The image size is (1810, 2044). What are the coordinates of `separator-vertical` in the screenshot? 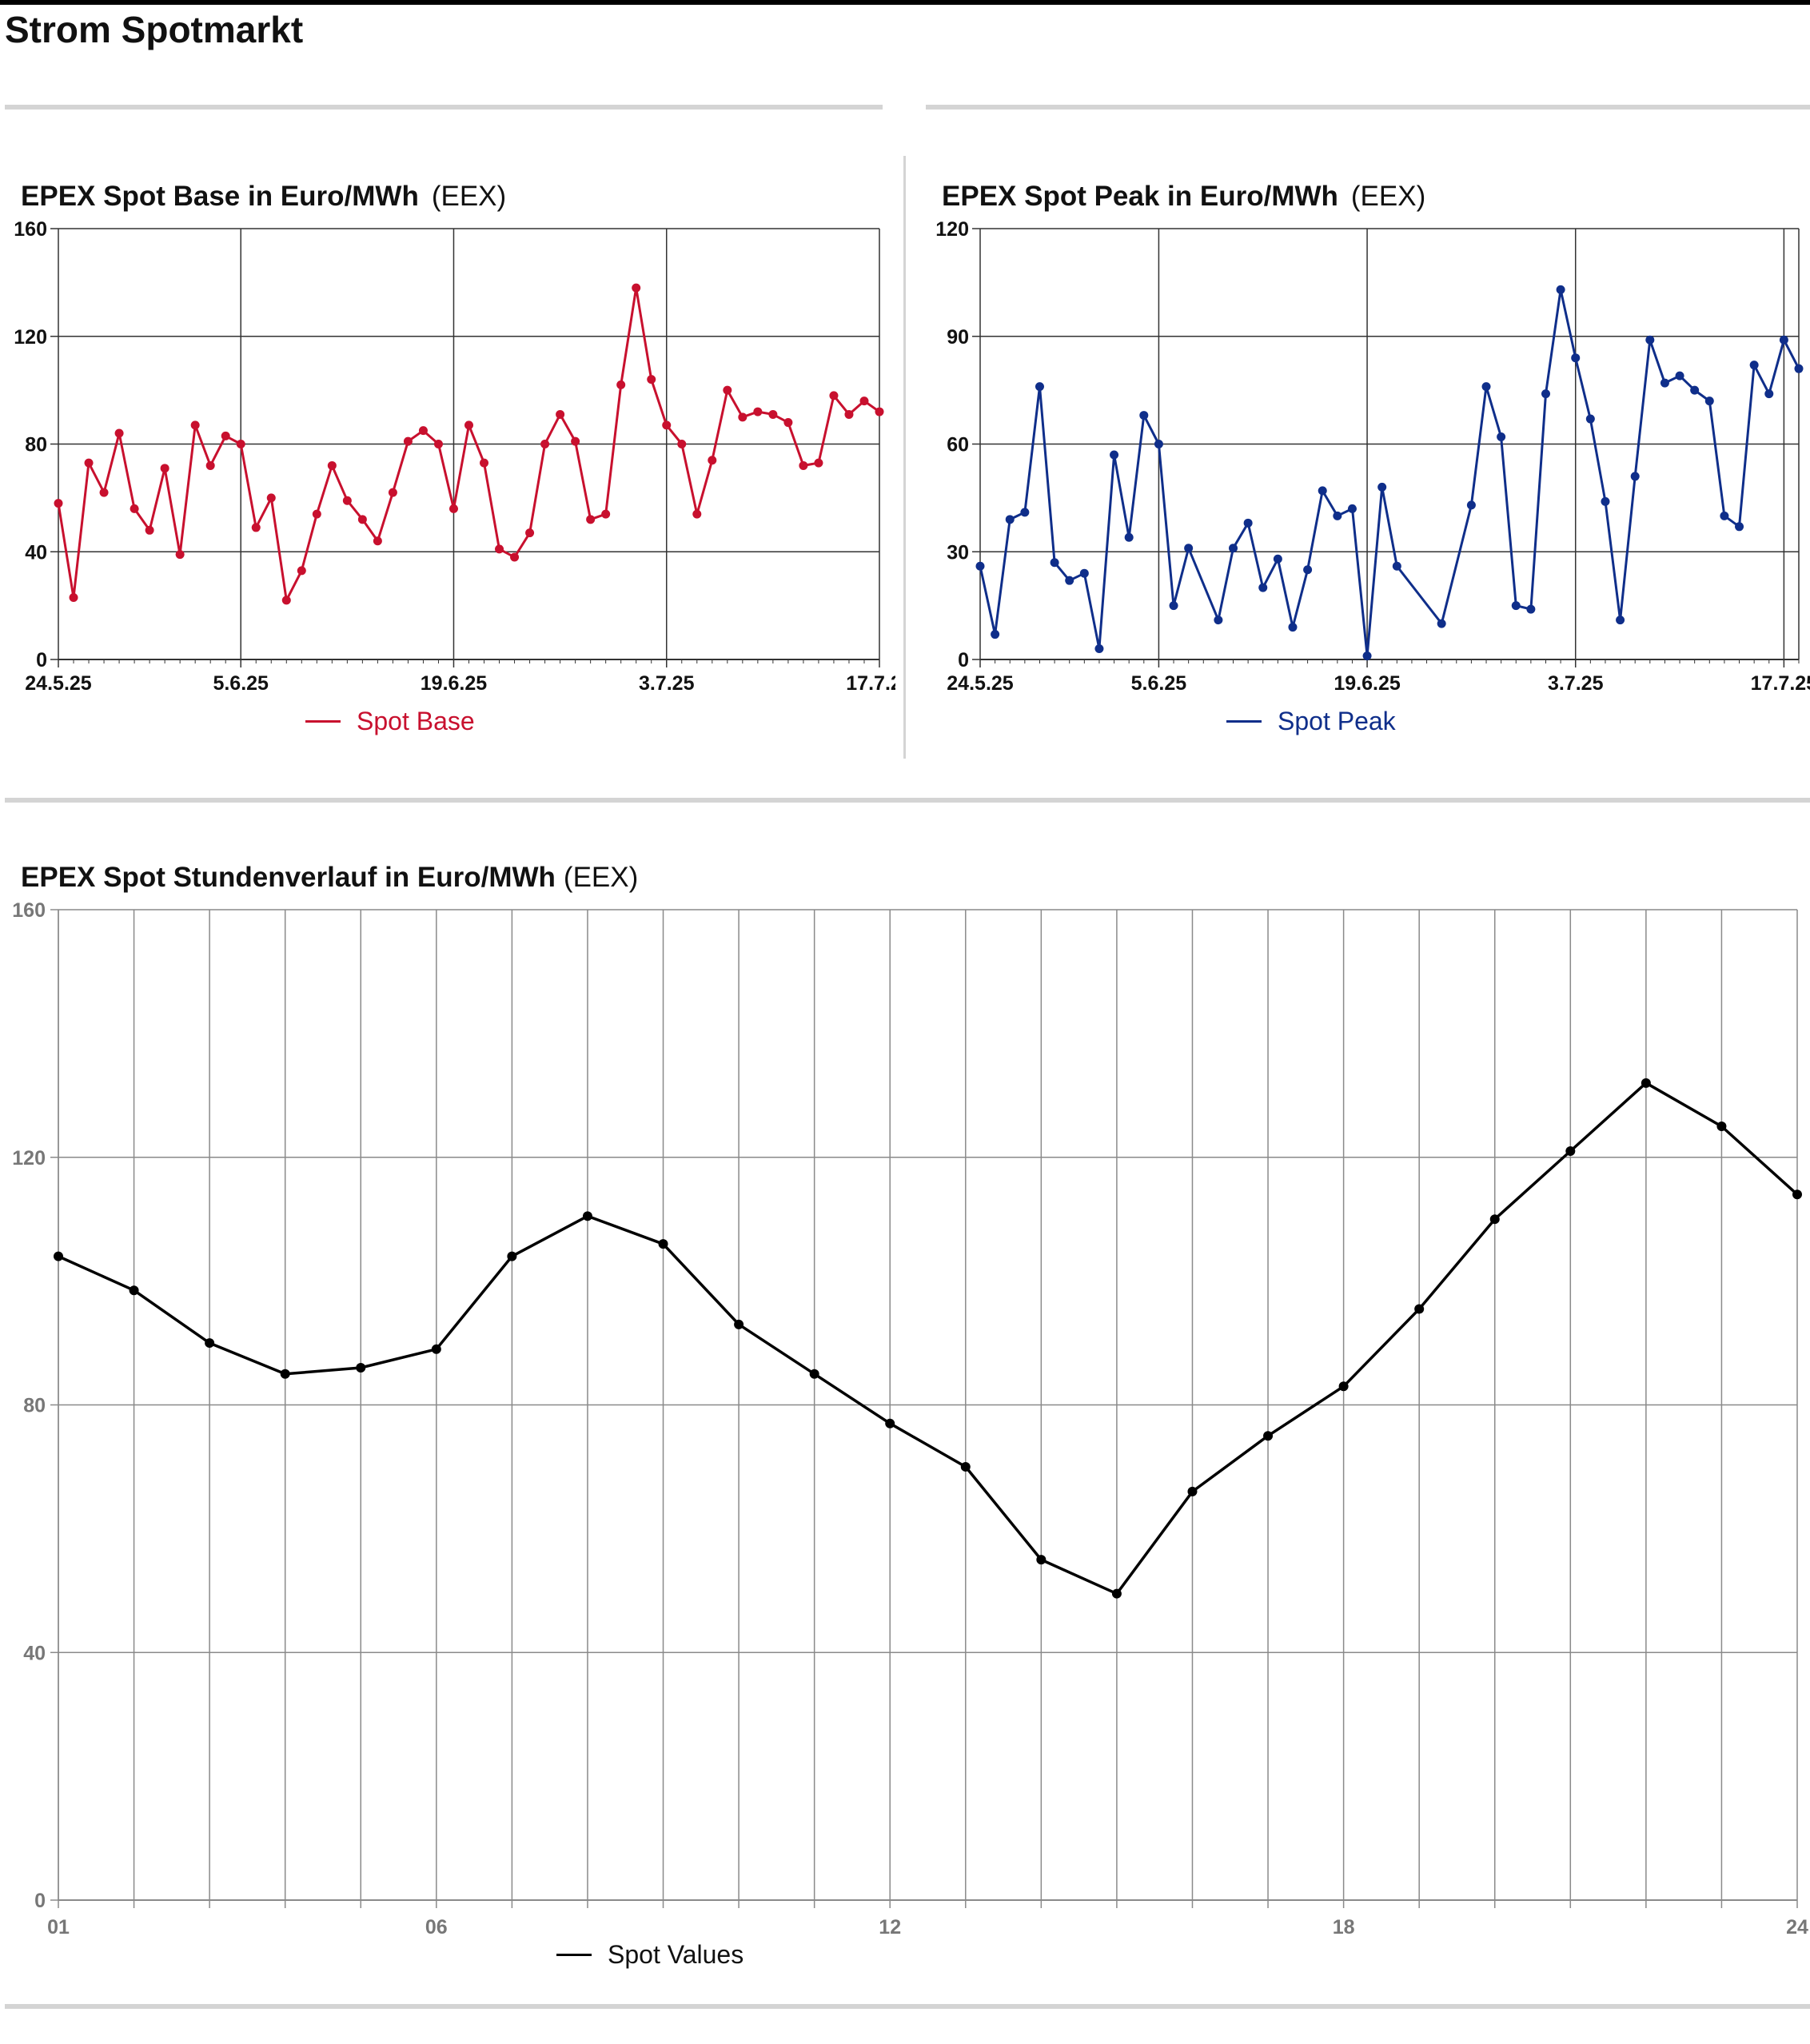 It's located at (904, 457).